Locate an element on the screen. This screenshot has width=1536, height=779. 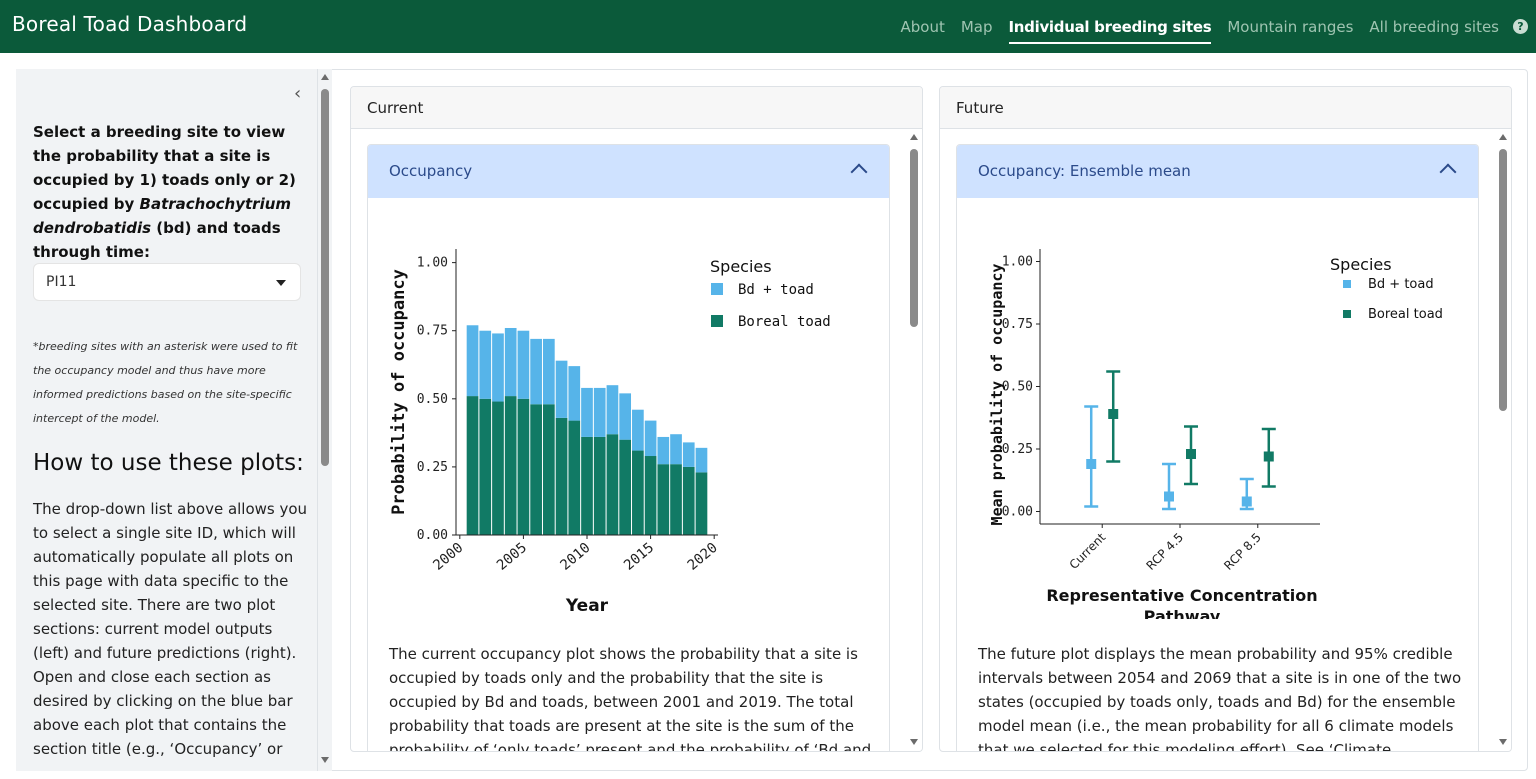
legend-label-bd-toad: Bd + toad is located at coordinates (1401, 284).